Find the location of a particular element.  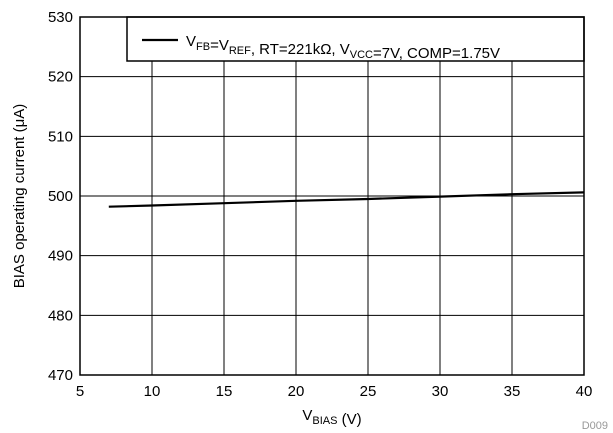

y-tick-label: 500 is located at coordinates (60, 196).